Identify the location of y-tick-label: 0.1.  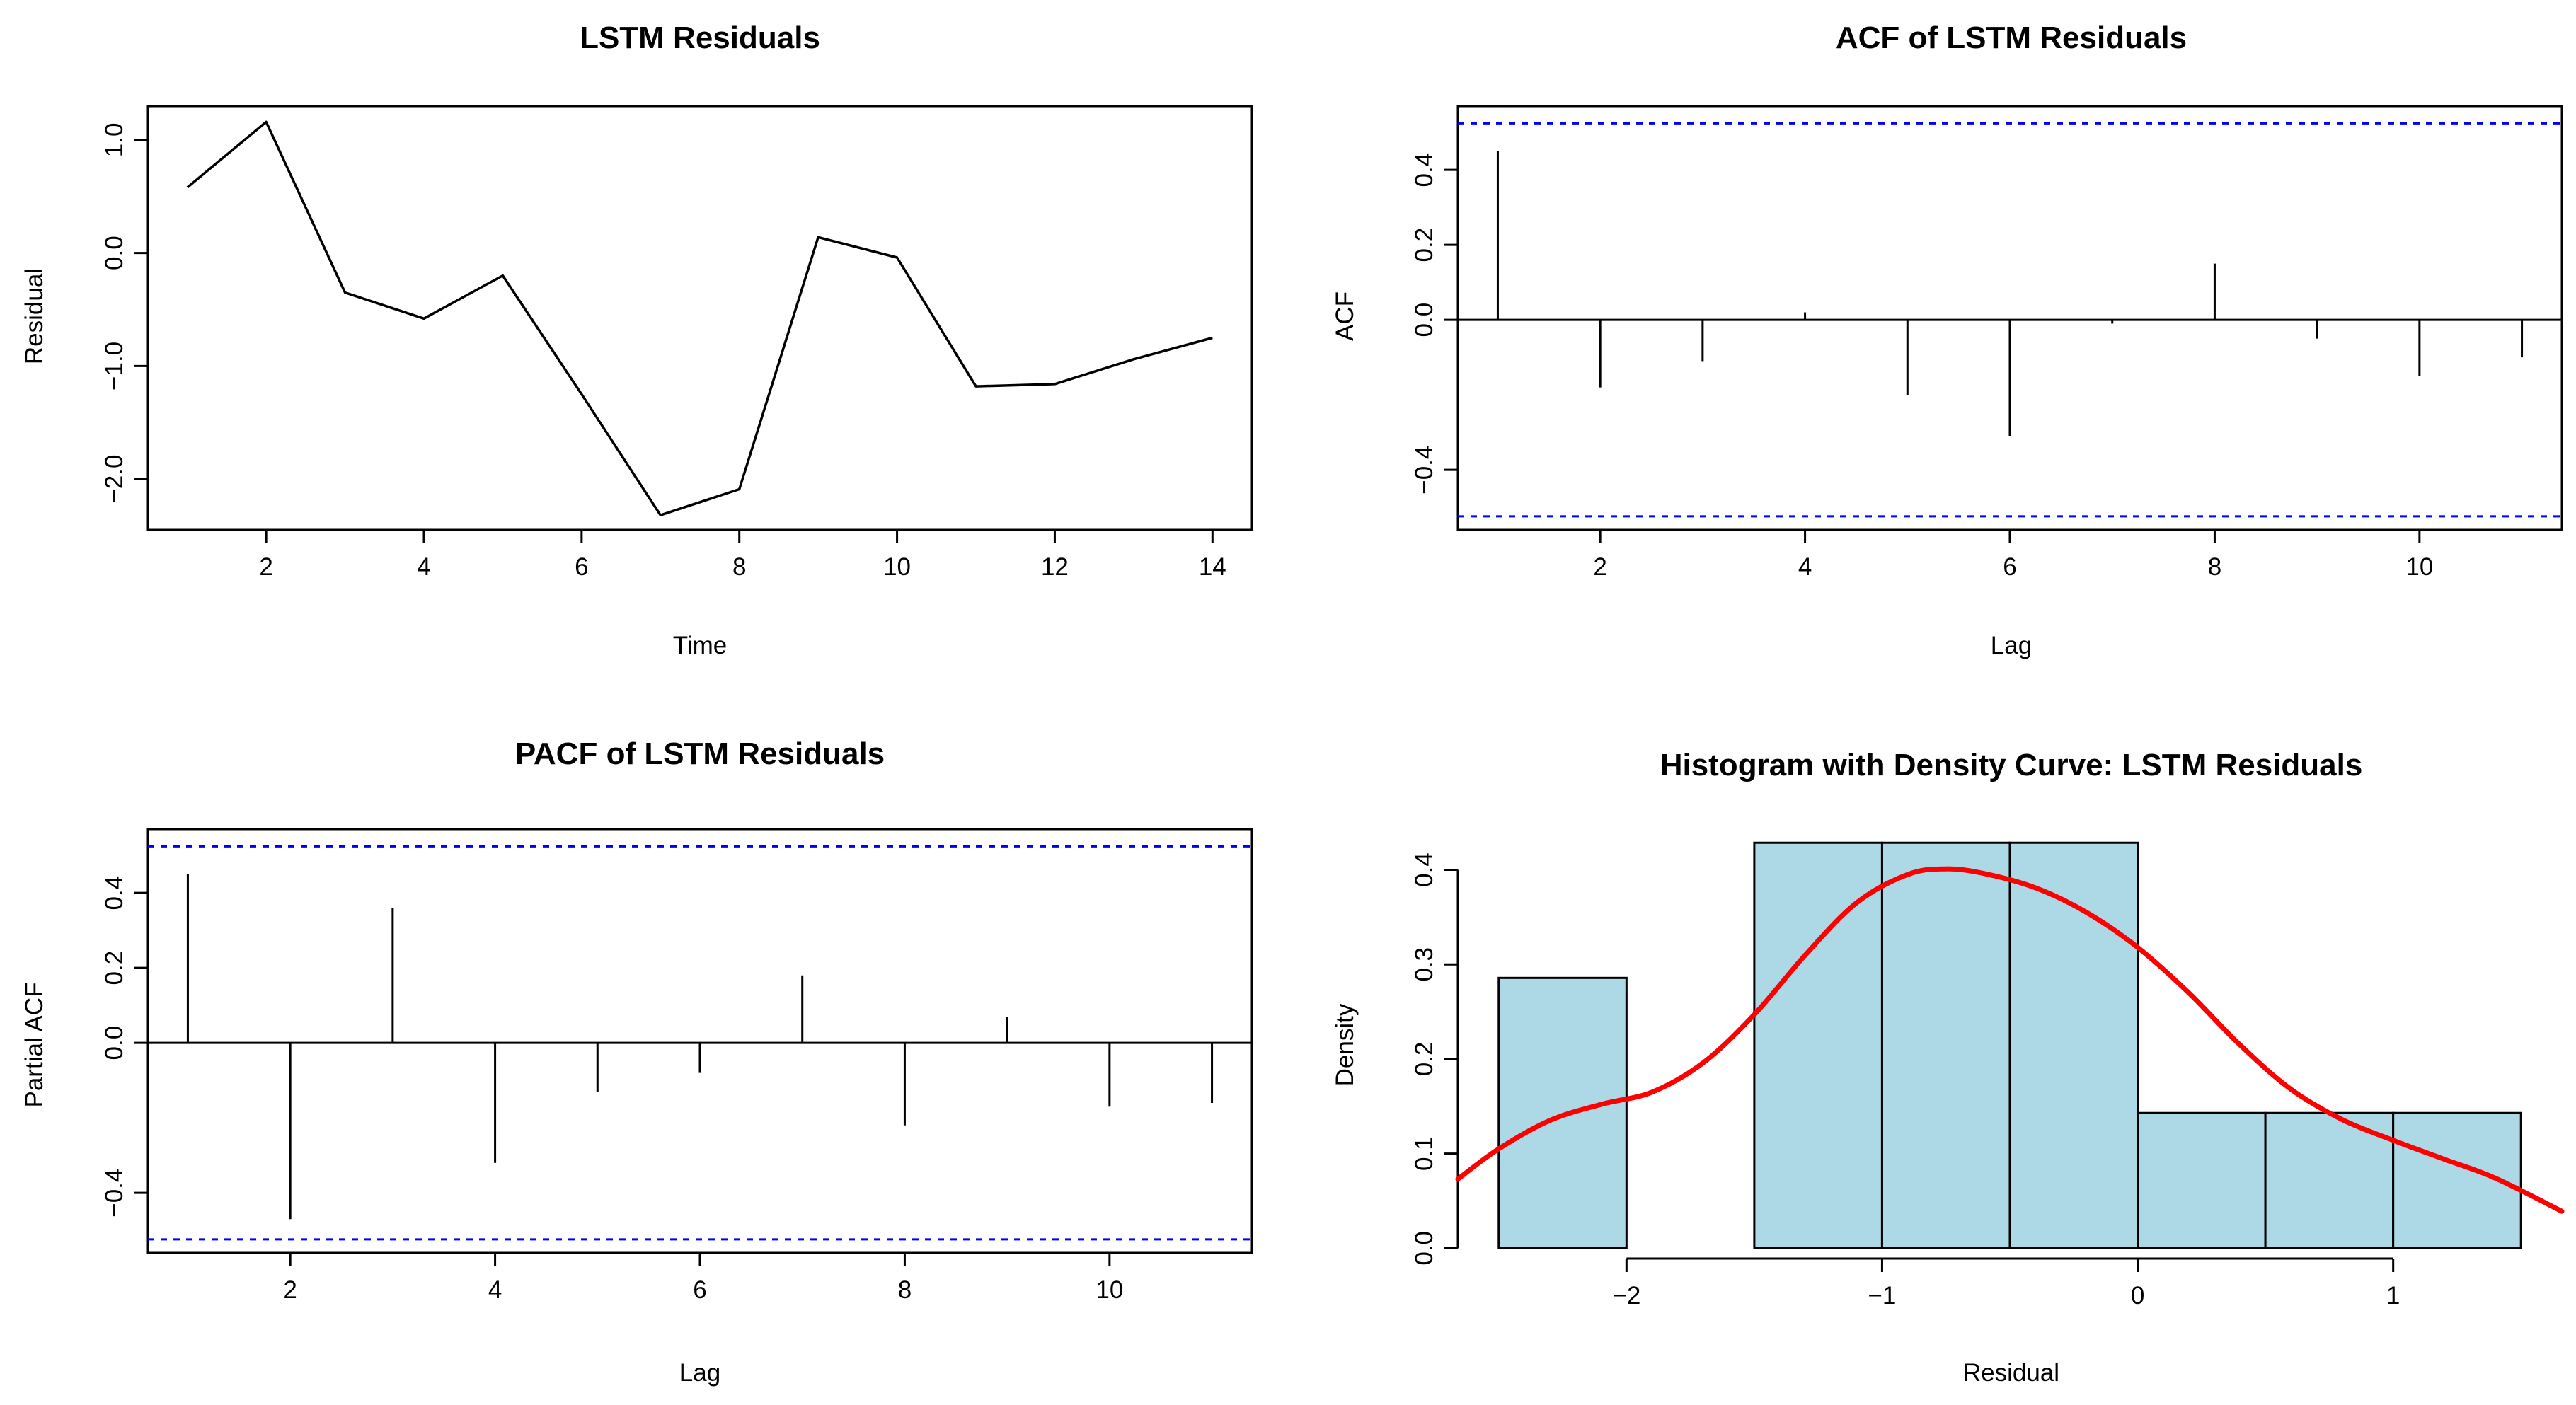
(1424, 1153).